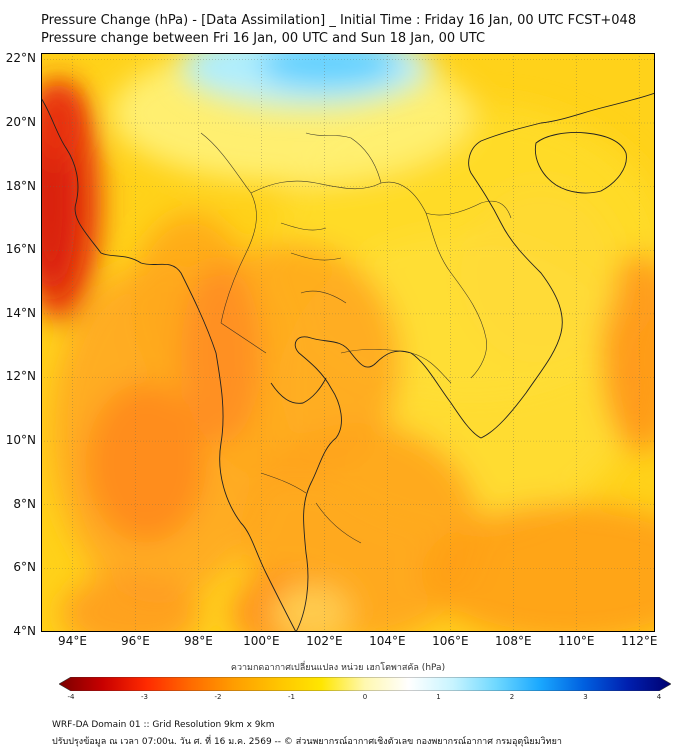 This screenshot has width=676, height=756. What do you see at coordinates (135, 641) in the screenshot?
I see `lon-label: 96°E` at bounding box center [135, 641].